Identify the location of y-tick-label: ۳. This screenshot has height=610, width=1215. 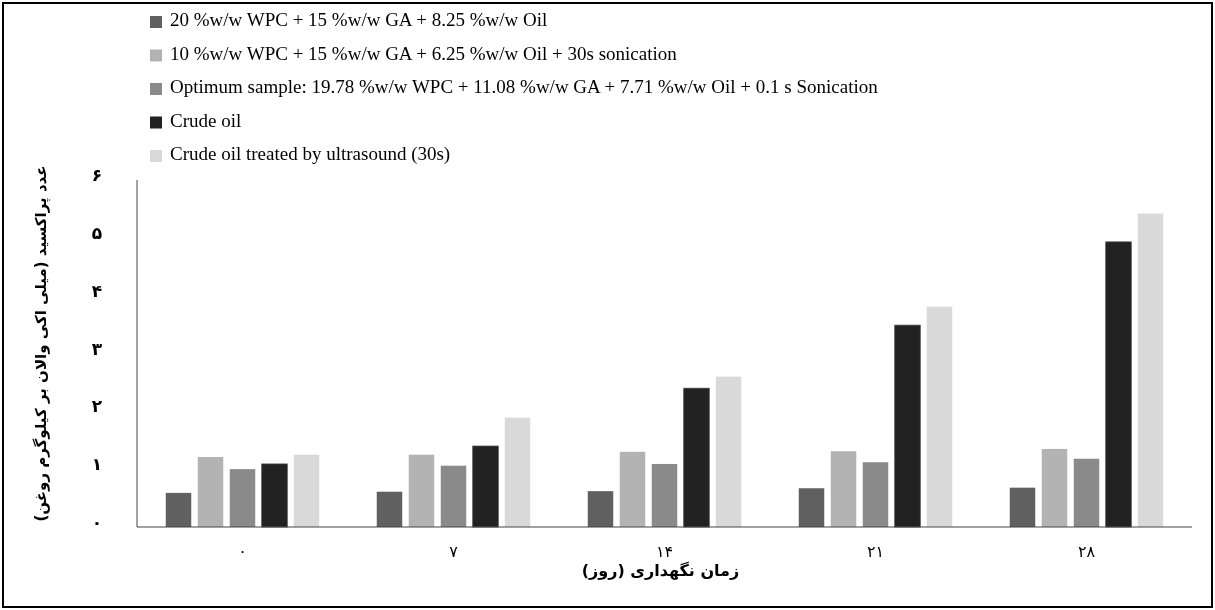
(97, 348).